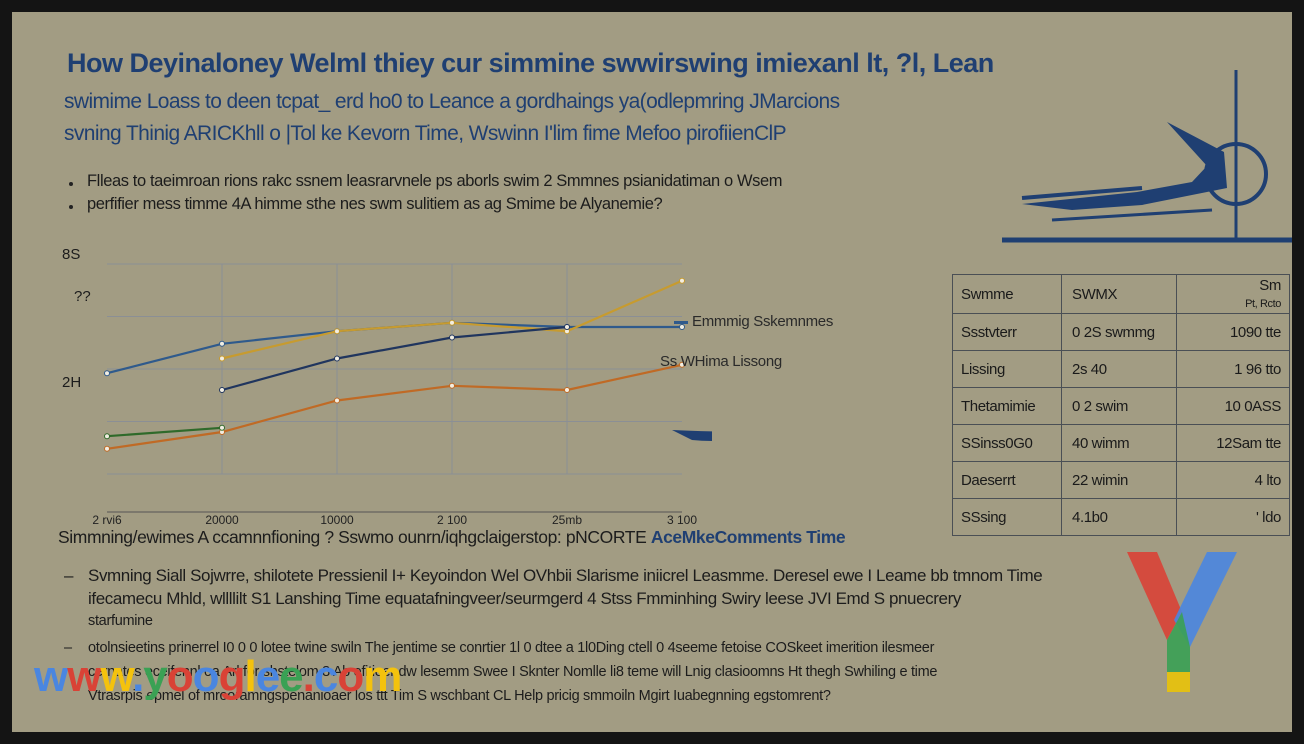 The height and width of the screenshot is (744, 1304). What do you see at coordinates (692, 435) in the screenshot?
I see `wave-mark` at bounding box center [692, 435].